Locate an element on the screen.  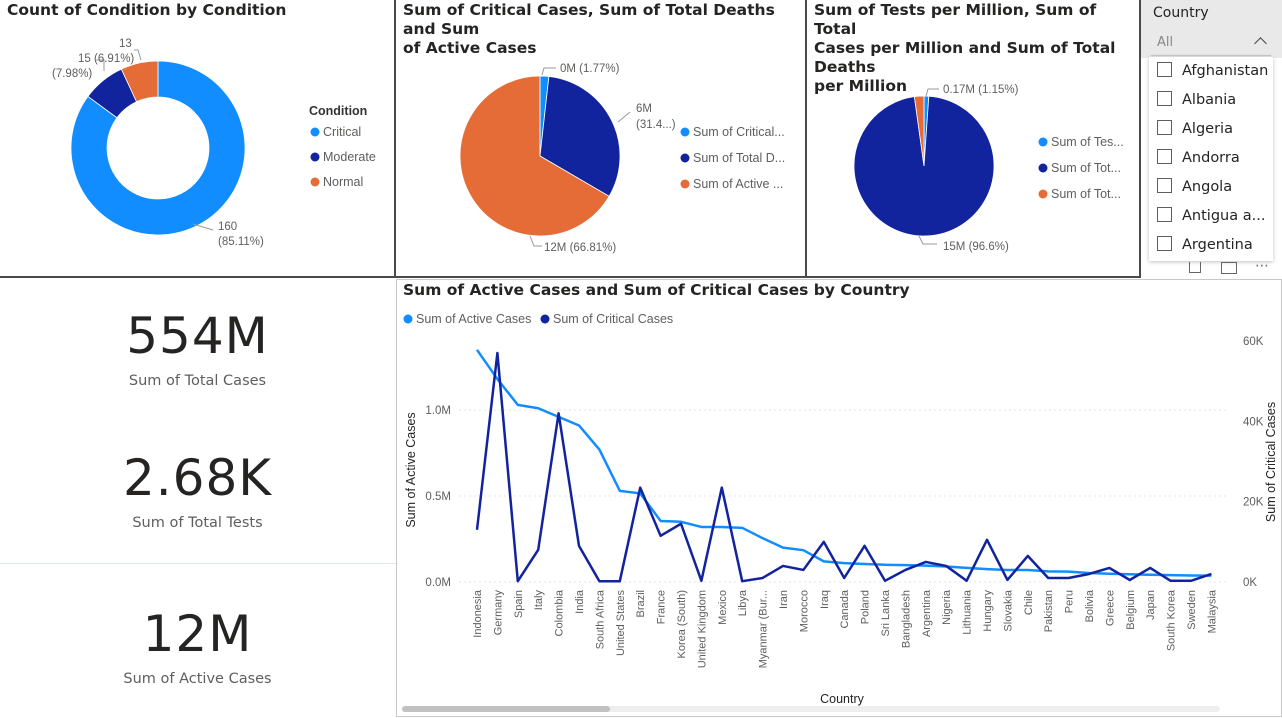
x-tick-6: South Africa is located at coordinates (600, 619).